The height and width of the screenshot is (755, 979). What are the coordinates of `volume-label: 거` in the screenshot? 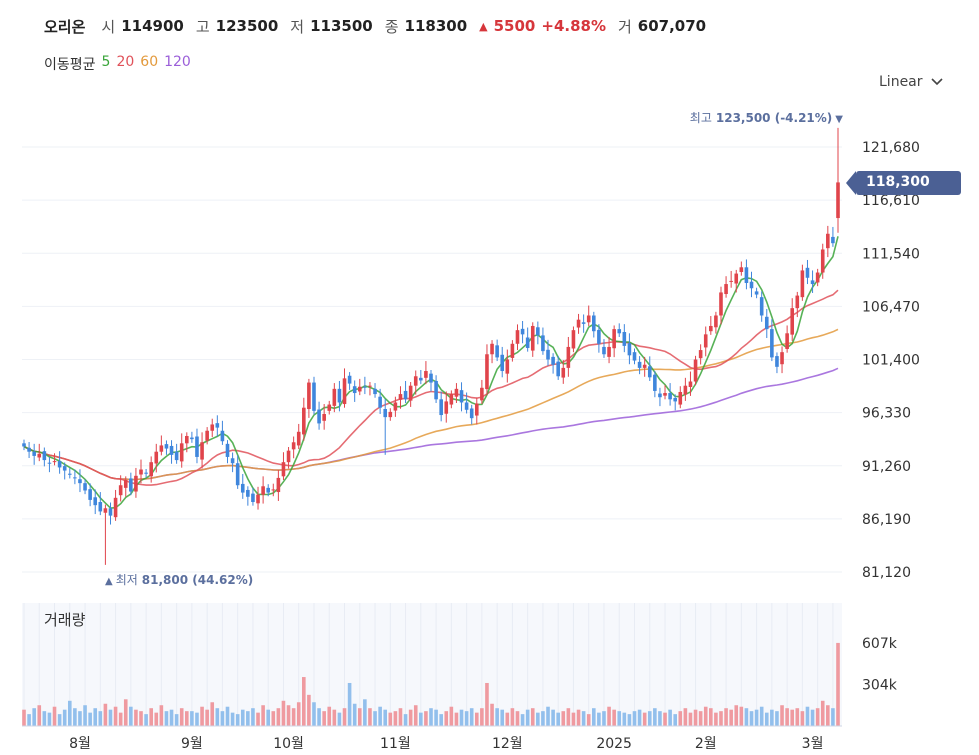 It's located at (624, 26).